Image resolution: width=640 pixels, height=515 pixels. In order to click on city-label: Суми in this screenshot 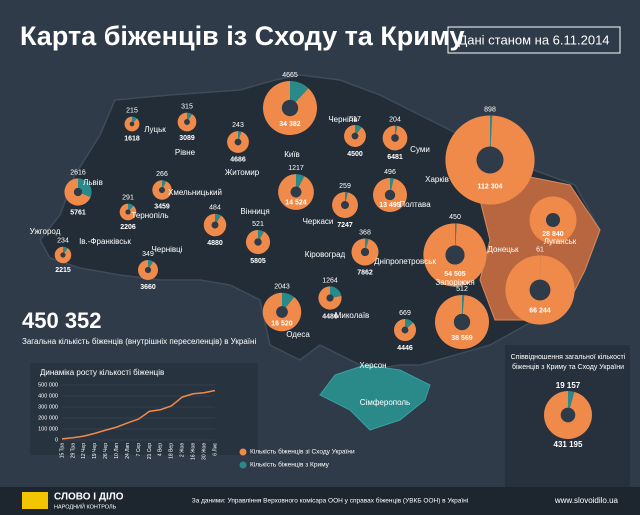, I will do `click(420, 149)`.